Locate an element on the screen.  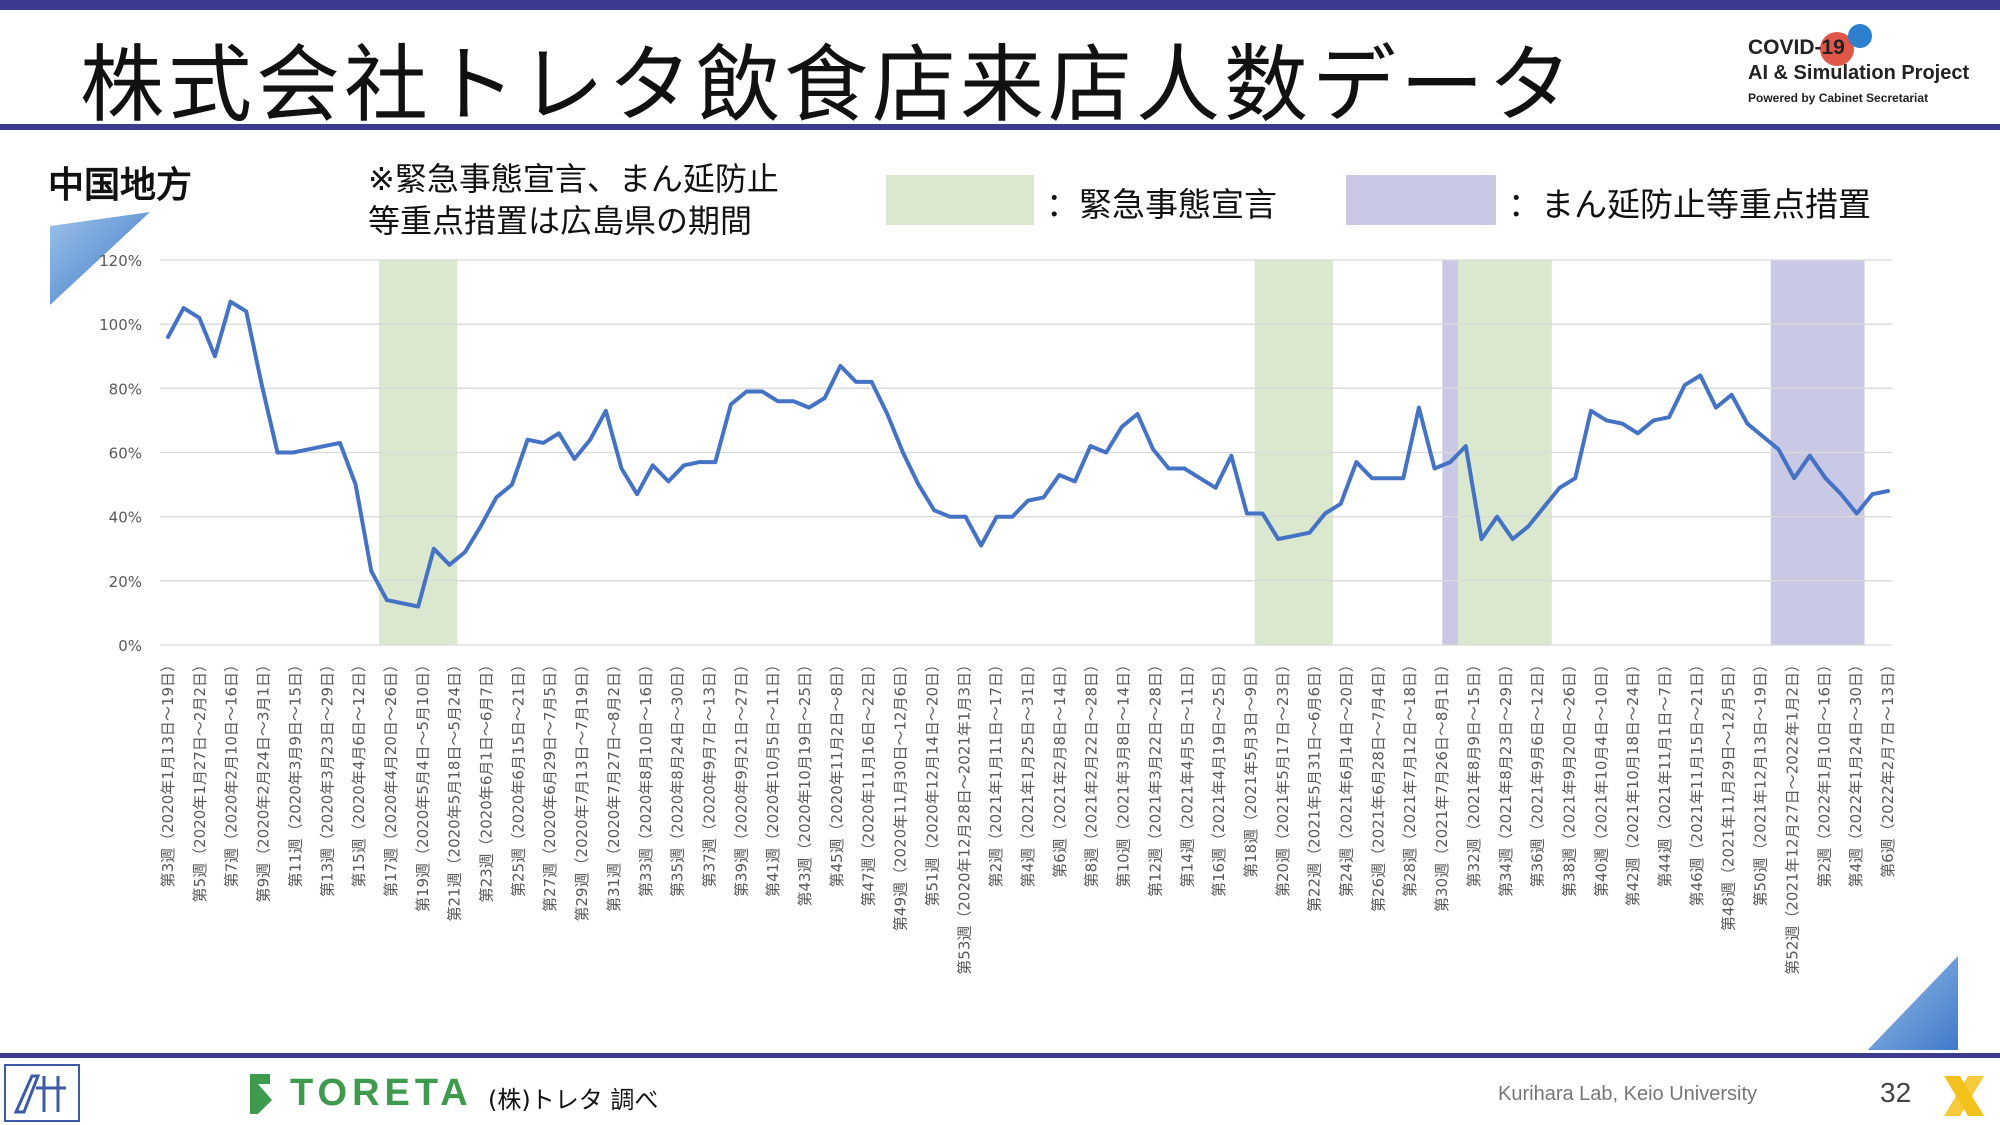
credit-text: Kurihara Lab, Keio University is located at coordinates (1628, 1094).